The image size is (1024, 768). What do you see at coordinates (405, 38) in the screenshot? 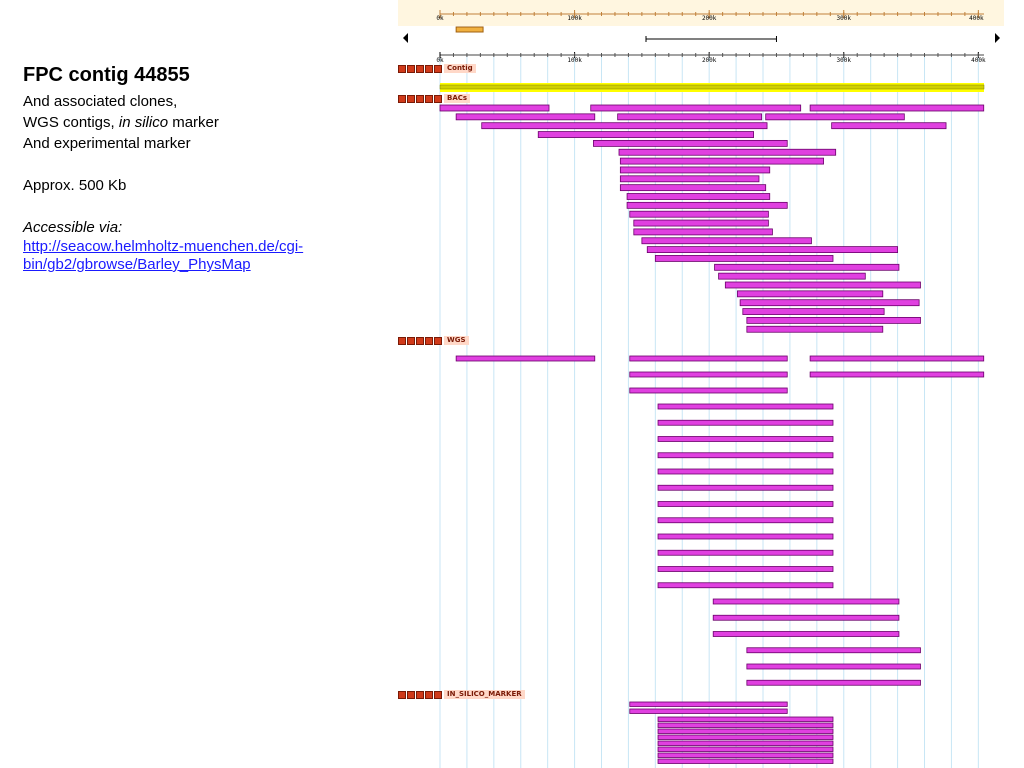
I see `scroll-left-arrow-icon` at bounding box center [405, 38].